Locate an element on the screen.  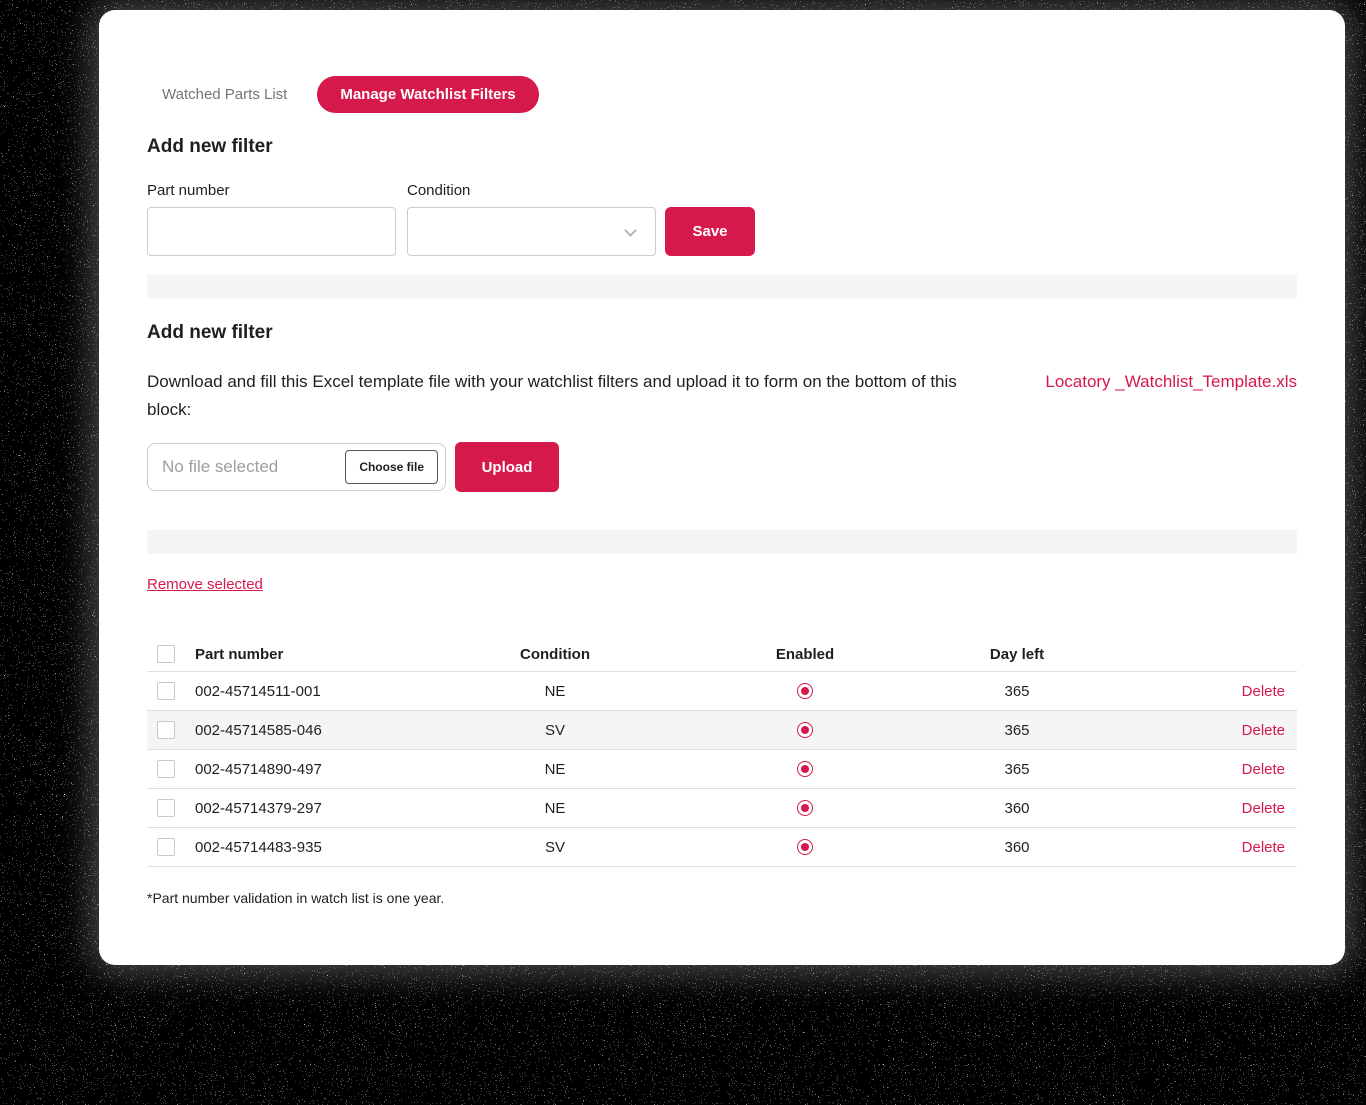
tab-watched-parts-list: Watched Parts List is located at coordinates (220, 94).